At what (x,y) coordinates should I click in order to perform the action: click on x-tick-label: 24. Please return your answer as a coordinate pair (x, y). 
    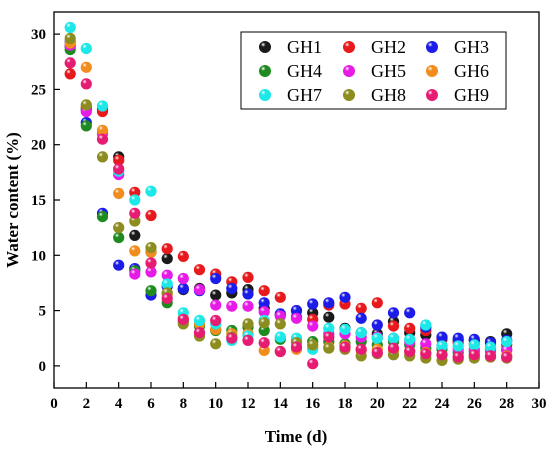
    Looking at the image, I should click on (443, 404).